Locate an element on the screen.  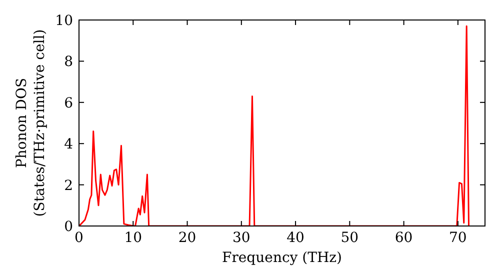
y-tick-label: 2 is located at coordinates (68, 186).